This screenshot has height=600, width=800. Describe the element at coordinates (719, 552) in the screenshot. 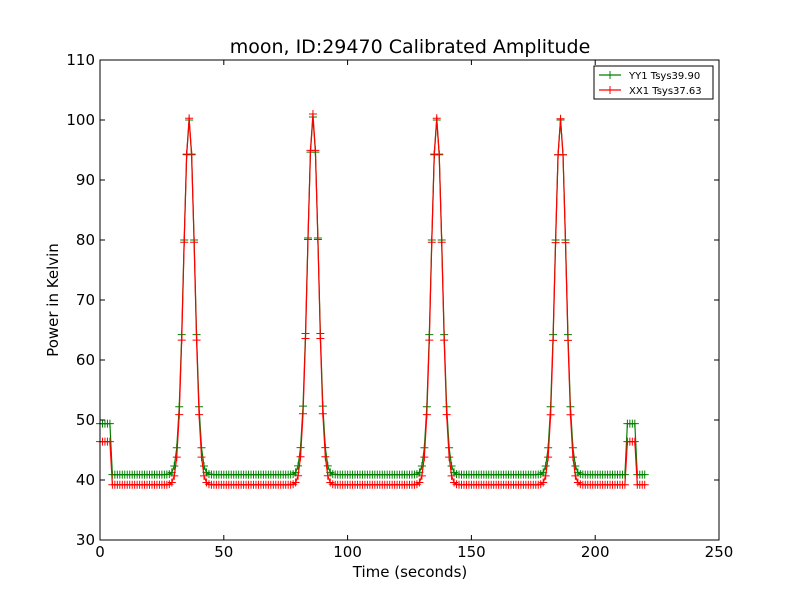

I see `x-tick-label: 250` at that location.